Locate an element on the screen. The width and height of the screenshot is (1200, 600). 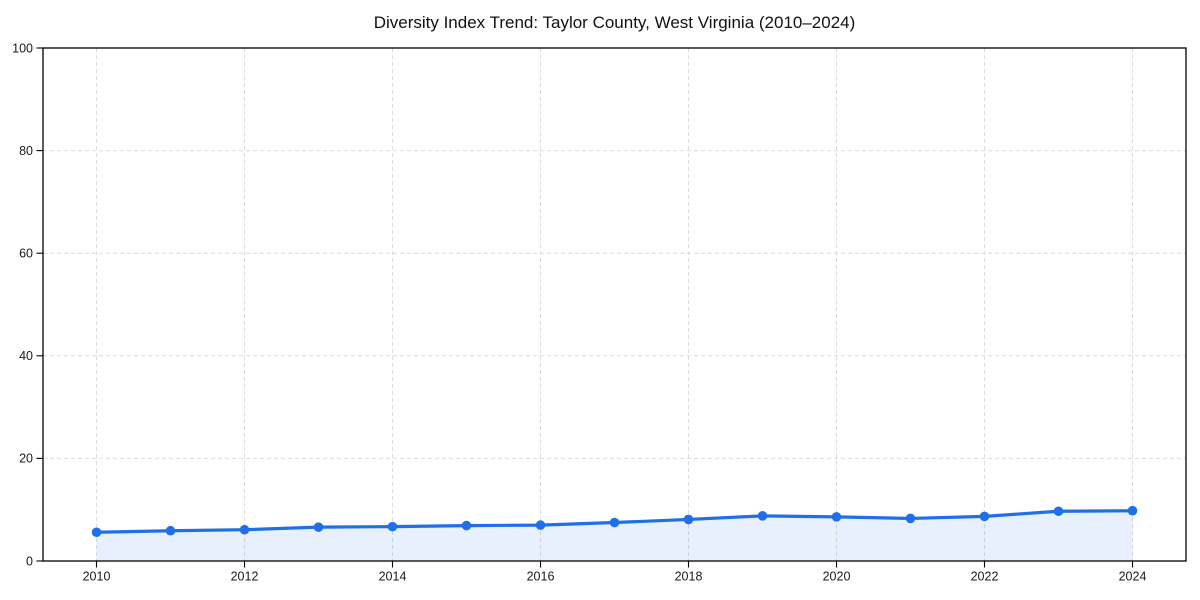
x-tick-label: 2012 is located at coordinates (245, 577).